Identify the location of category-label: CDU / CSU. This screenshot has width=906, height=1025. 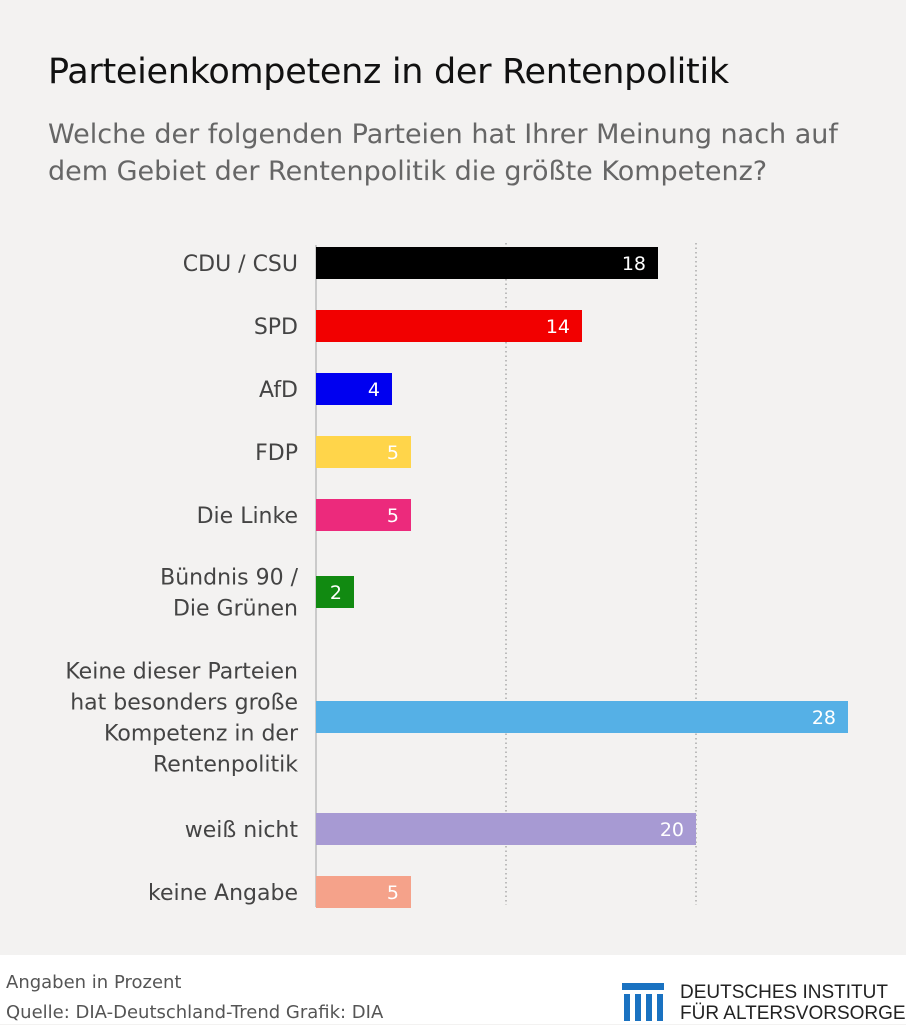
(240, 264).